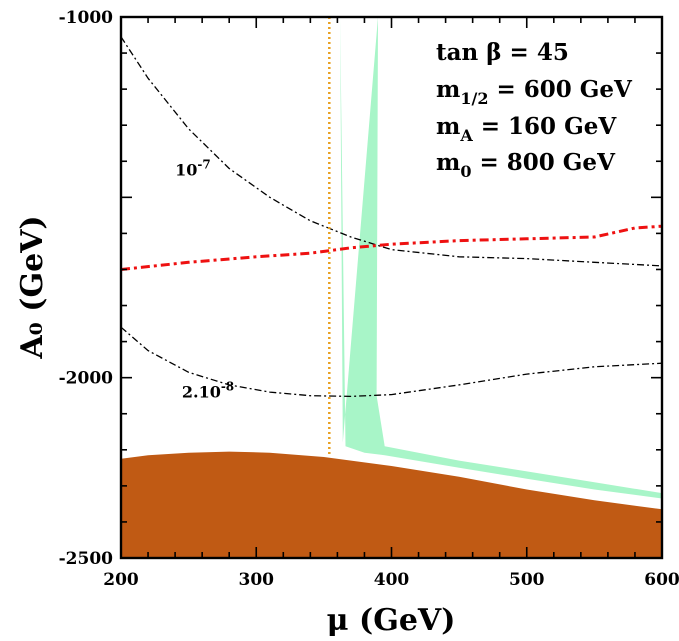 The image size is (679, 641). What do you see at coordinates (227, 387) in the screenshot?
I see `contour-label-1-exponent: -8` at bounding box center [227, 387].